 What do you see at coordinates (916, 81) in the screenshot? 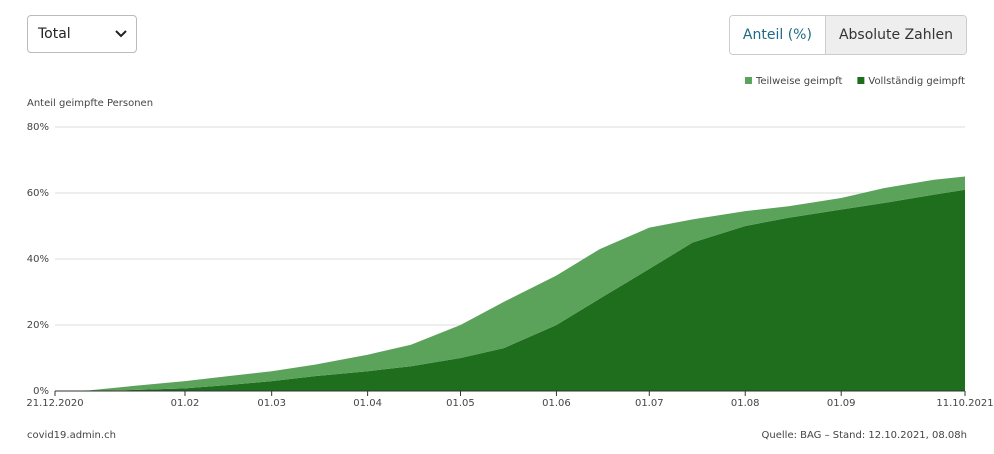
I see `legend-label: Vollständig geimpft` at bounding box center [916, 81].